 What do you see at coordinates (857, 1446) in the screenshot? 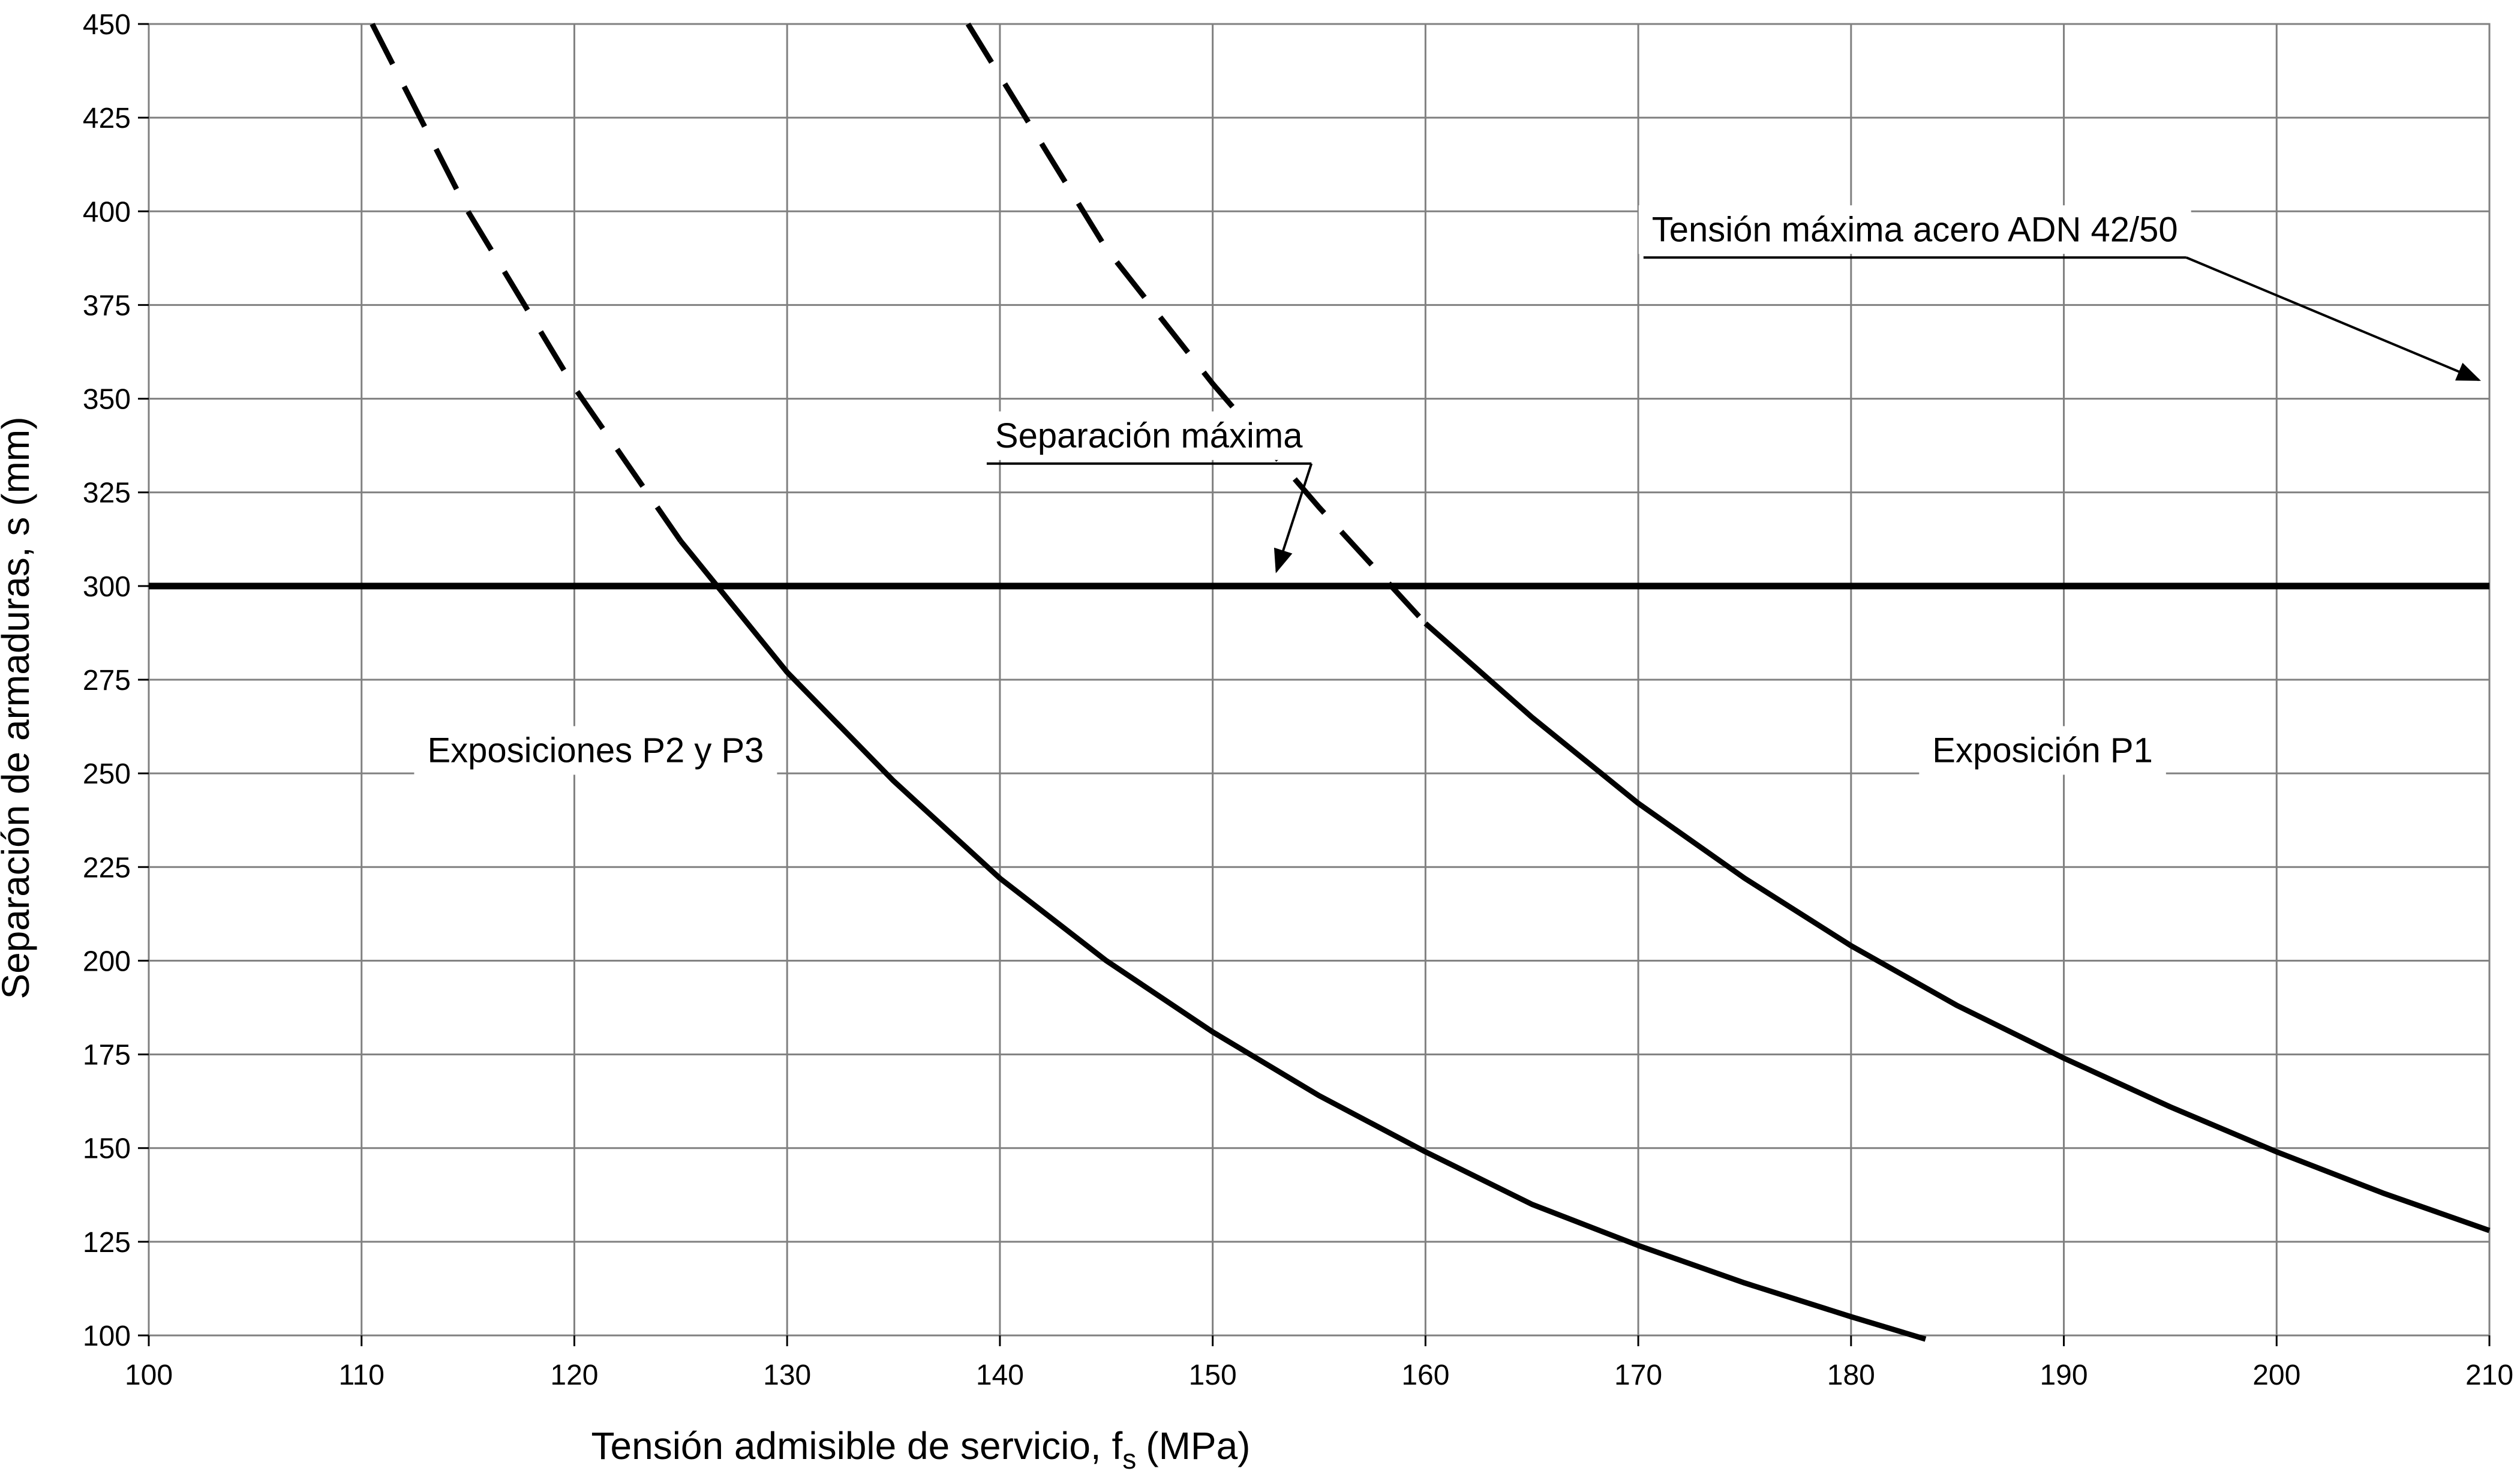
I see `x-axis-title-main: Tensión admisible de servicio, f` at bounding box center [857, 1446].